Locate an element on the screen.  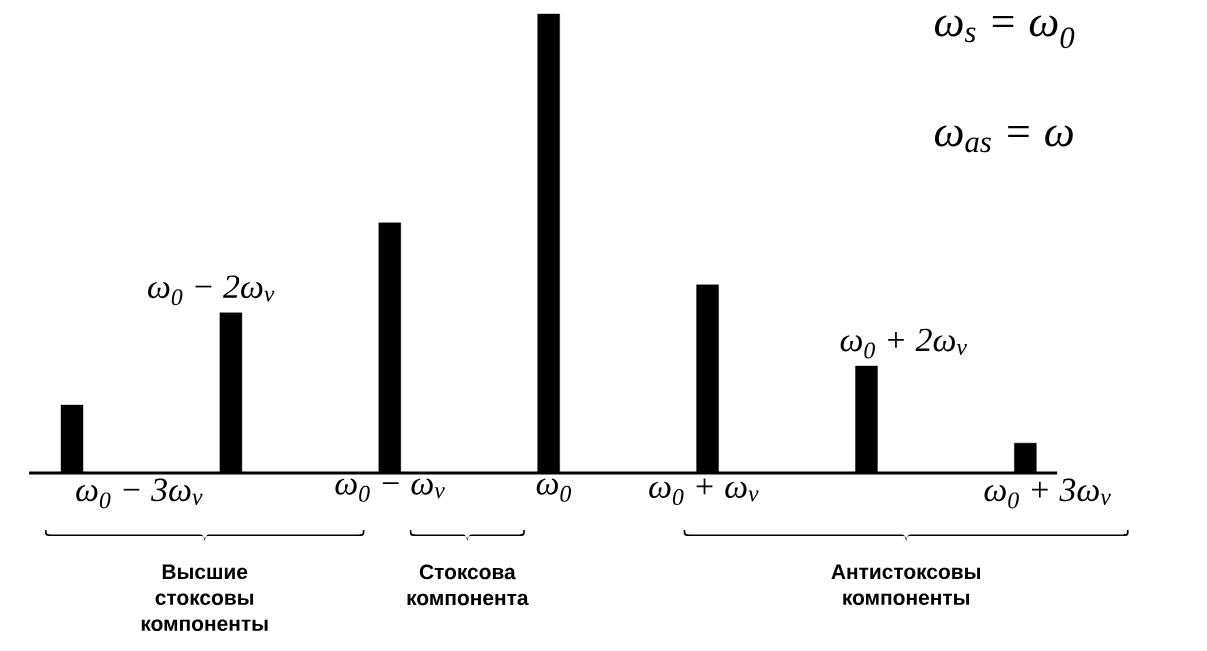
x-tick-label: ω$_{0}$ is located at coordinates (554, 490).